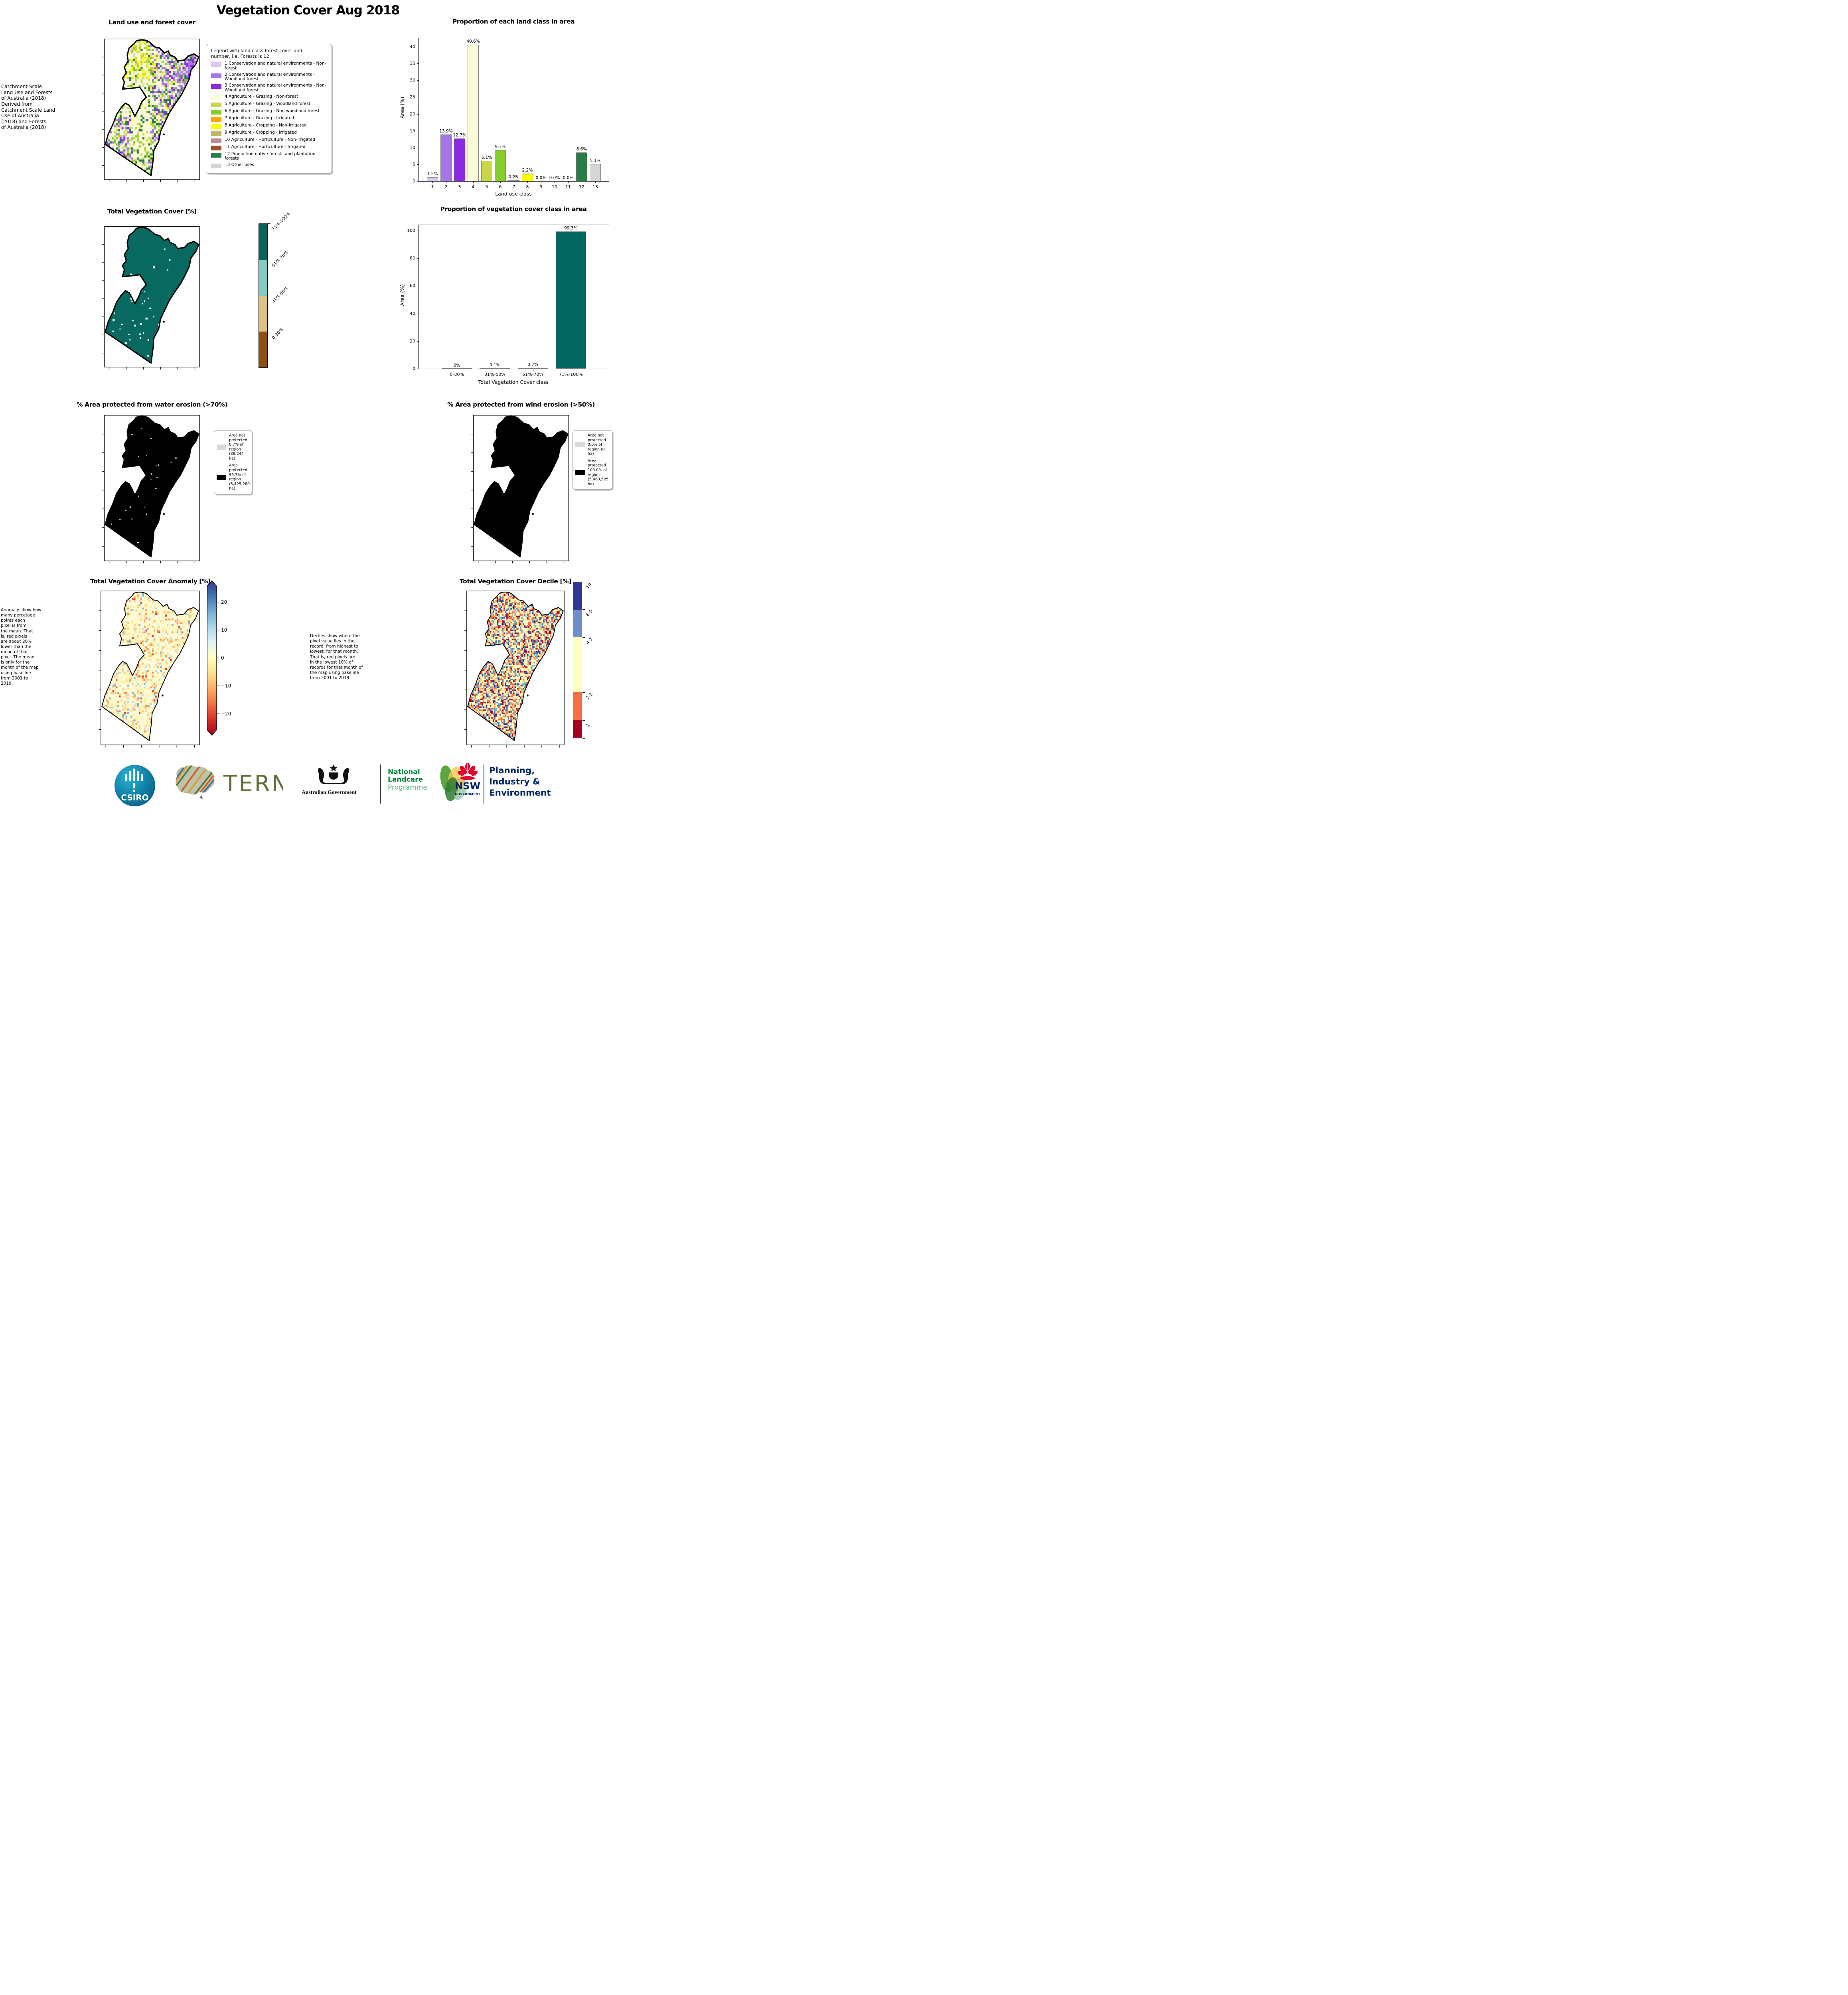 This screenshot has height=1995, width=1848. I want to click on legend-item: Area not protected 0.0% of region (0 ha), so click(592, 444).